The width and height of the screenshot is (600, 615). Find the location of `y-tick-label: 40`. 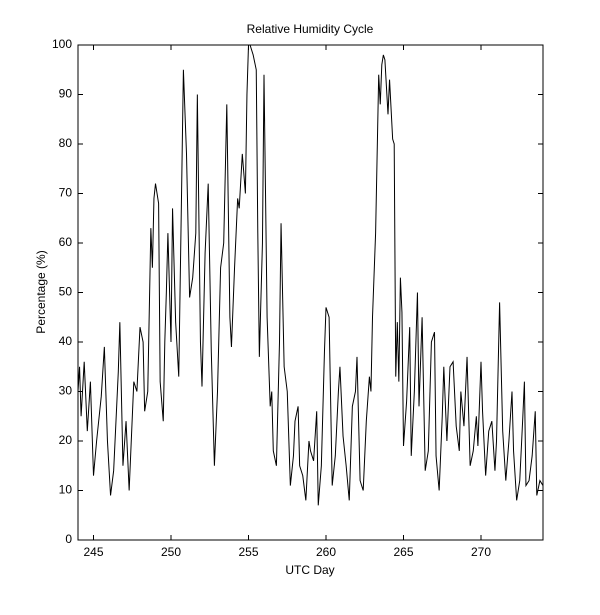

y-tick-label: 40 is located at coordinates (66, 341).